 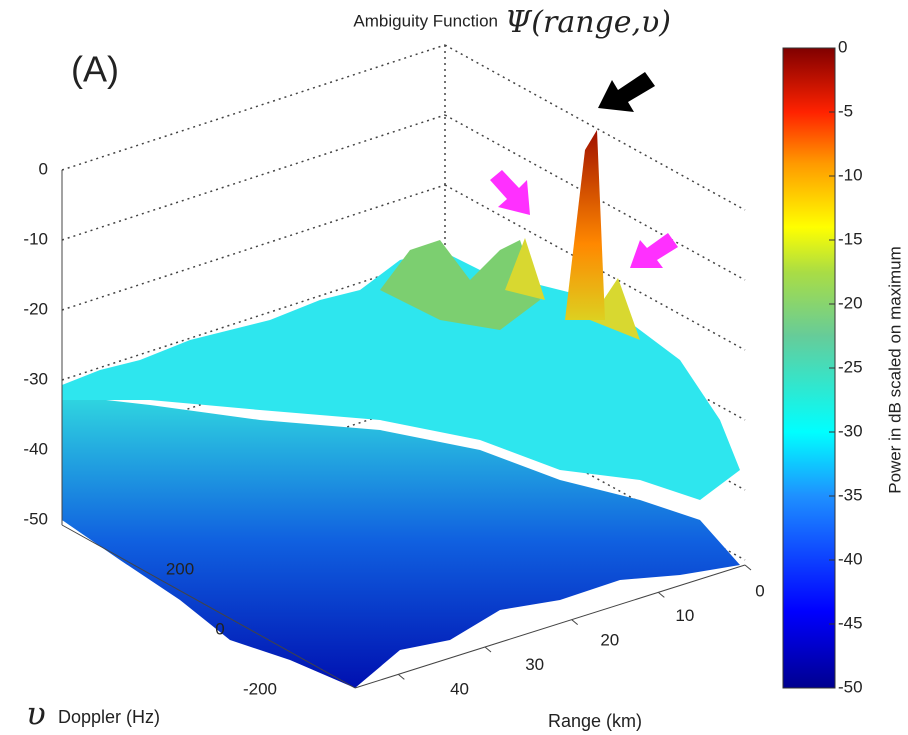 What do you see at coordinates (35, 518) in the screenshot?
I see `z-tick-label: -50` at bounding box center [35, 518].